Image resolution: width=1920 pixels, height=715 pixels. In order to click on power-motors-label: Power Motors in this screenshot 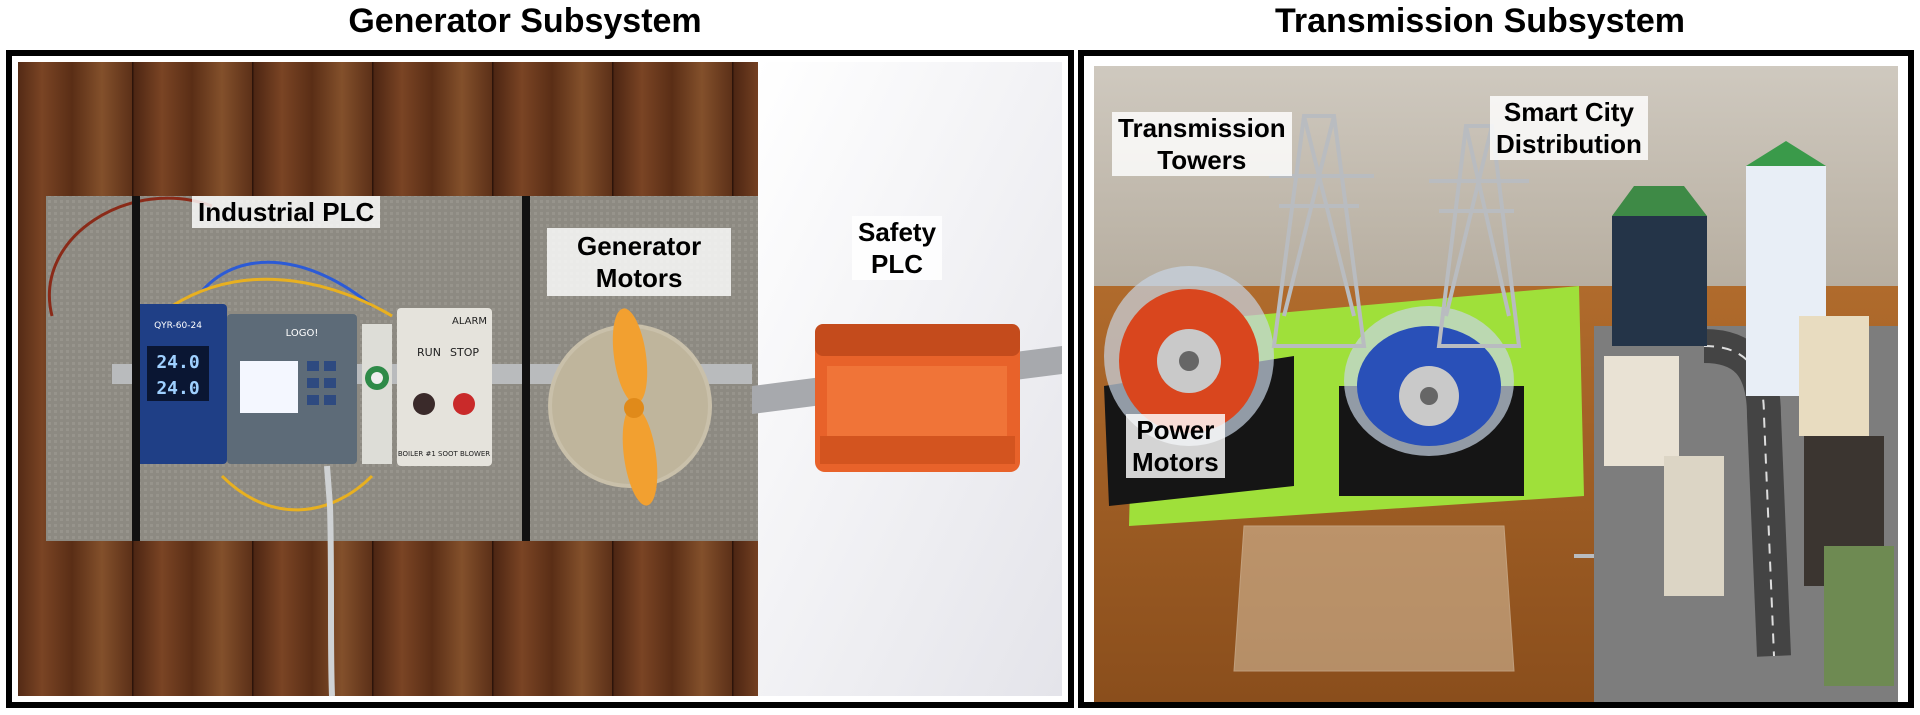, I will do `click(1175, 446)`.